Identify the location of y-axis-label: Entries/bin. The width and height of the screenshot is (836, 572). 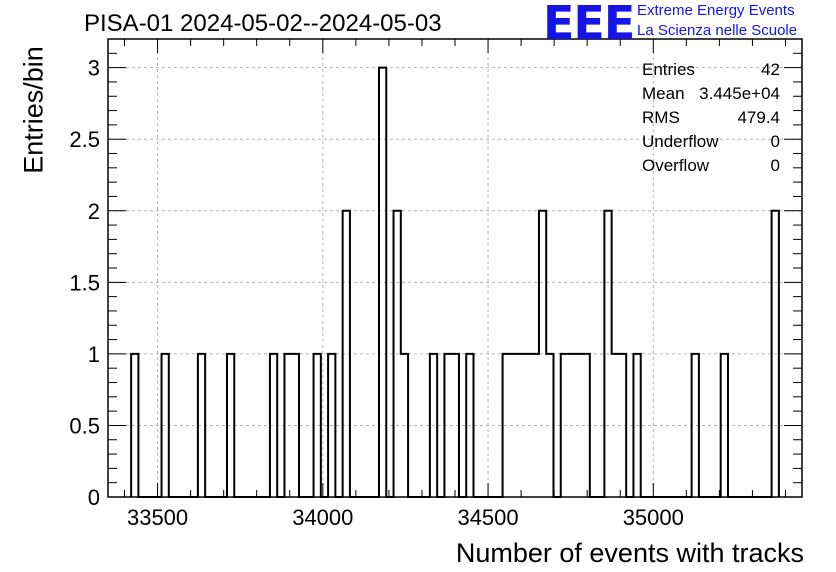
(33, 110).